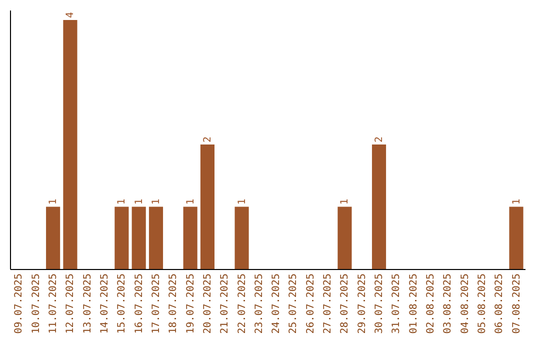  I want to click on x-tick-label: 11.07.2025, so click(54, 304).